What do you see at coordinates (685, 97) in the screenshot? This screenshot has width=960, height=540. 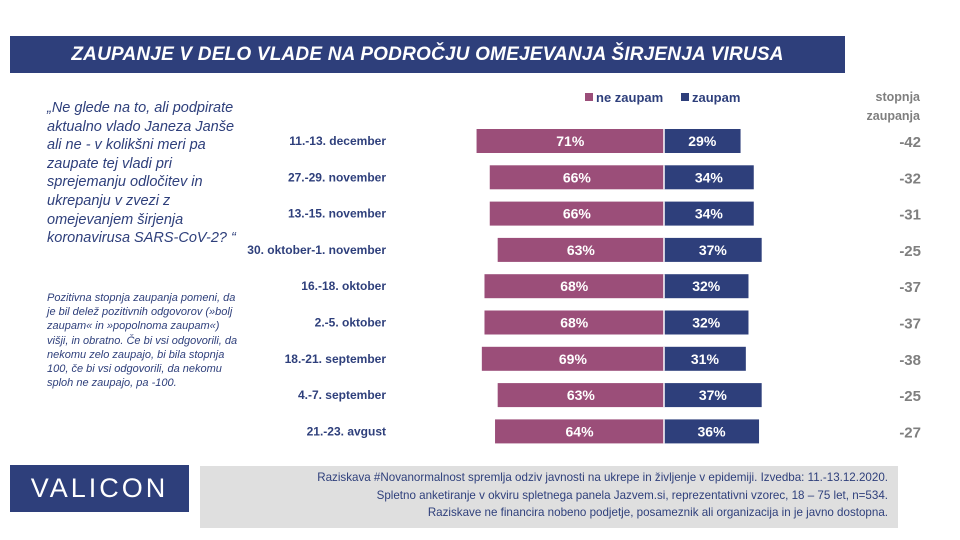 I see `legend-swatch-zaupam` at bounding box center [685, 97].